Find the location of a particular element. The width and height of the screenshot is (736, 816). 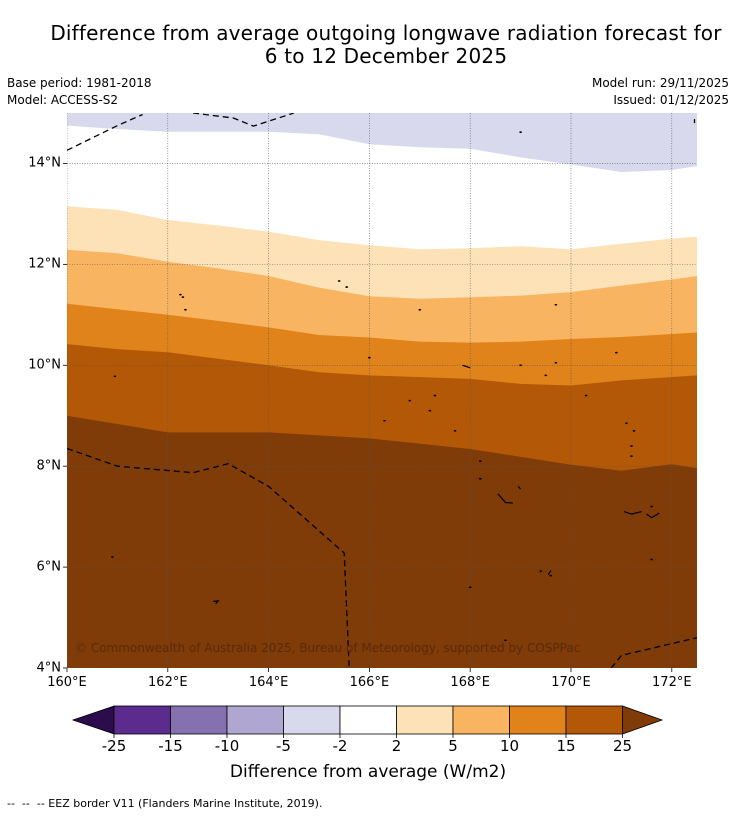

colorbar-label: 25 is located at coordinates (622, 746).